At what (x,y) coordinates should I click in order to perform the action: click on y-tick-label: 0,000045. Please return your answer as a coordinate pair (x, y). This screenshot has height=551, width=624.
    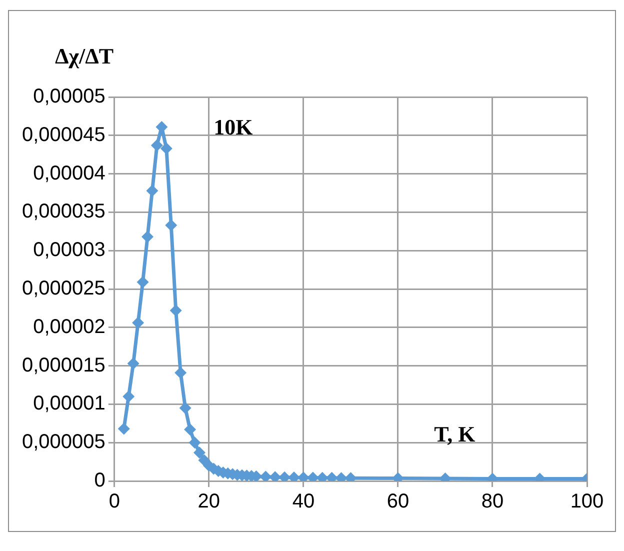
    Looking at the image, I should click on (64, 135).